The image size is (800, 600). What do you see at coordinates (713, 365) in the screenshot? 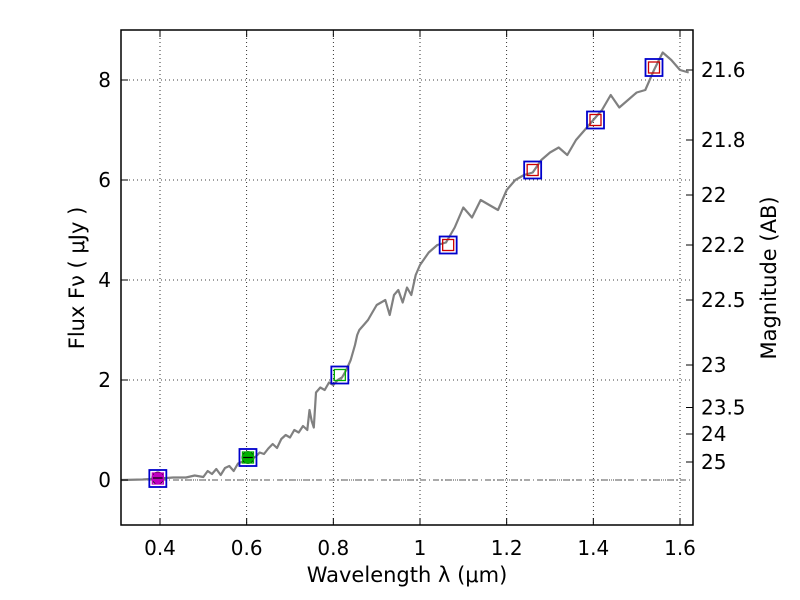
I see `right-tick-label: 23` at bounding box center [713, 365].